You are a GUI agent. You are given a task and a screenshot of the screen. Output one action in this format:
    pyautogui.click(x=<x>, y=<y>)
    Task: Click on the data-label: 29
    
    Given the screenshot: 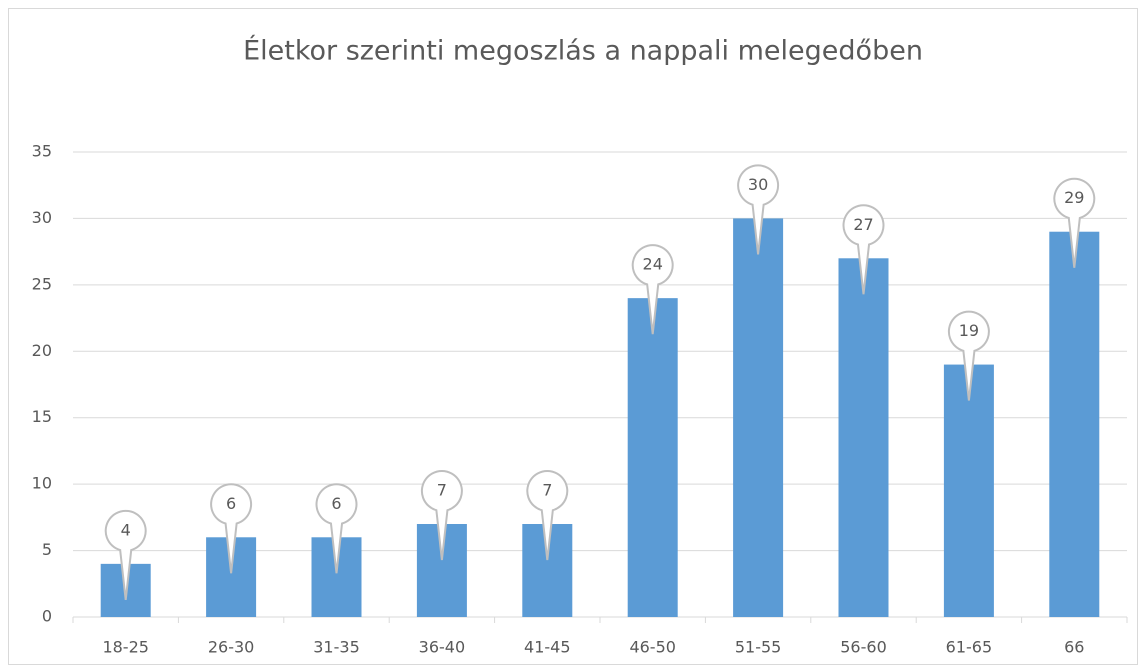 What is the action you would take?
    pyautogui.click(x=1074, y=197)
    